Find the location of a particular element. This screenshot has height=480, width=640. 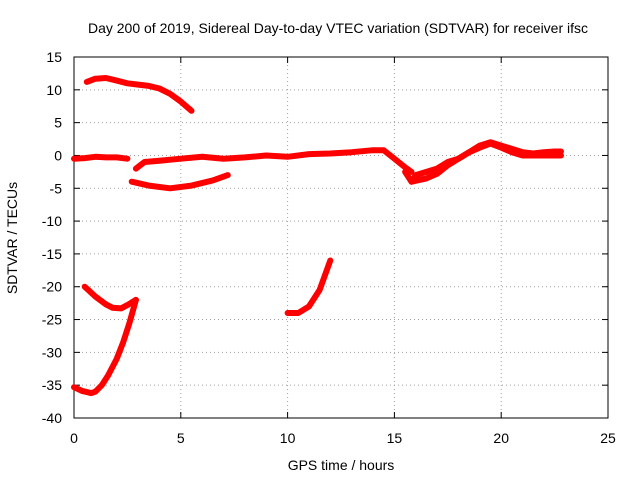

y-tick-label: 10 is located at coordinates (54, 90).